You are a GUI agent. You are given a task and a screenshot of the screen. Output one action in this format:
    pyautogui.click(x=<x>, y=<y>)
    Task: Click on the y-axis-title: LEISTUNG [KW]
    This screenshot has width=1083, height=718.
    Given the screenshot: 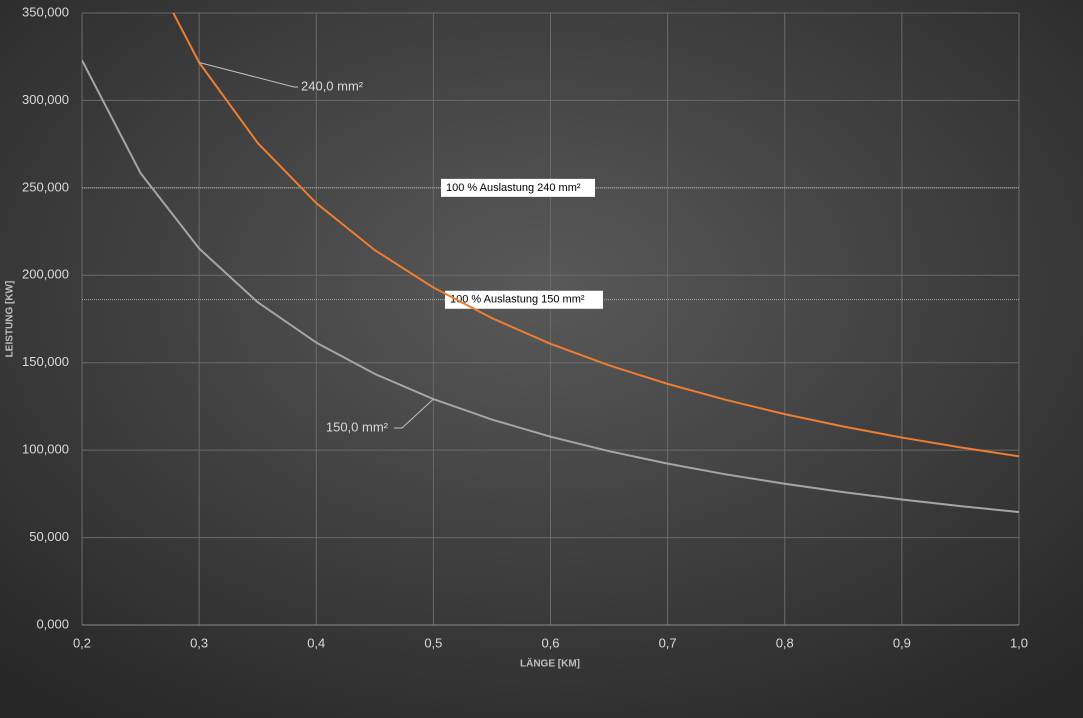 What is the action you would take?
    pyautogui.click(x=10, y=319)
    